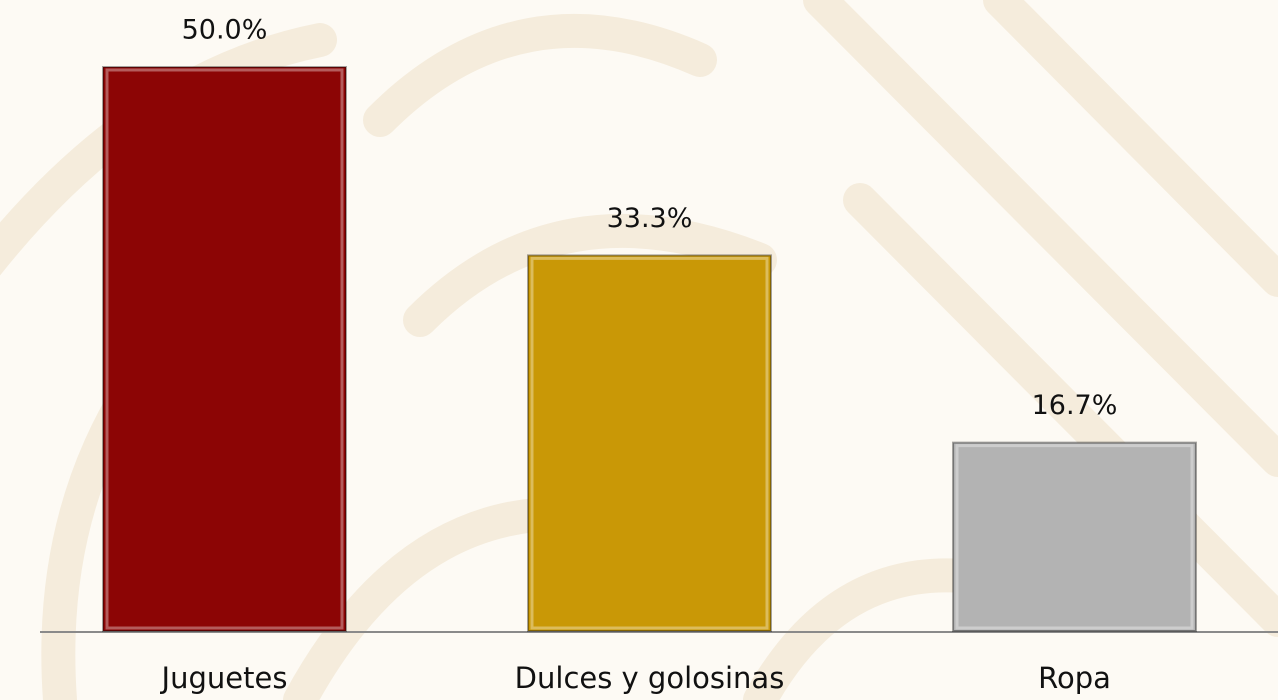  I want to click on value-label: 50.0%, so click(225, 30).